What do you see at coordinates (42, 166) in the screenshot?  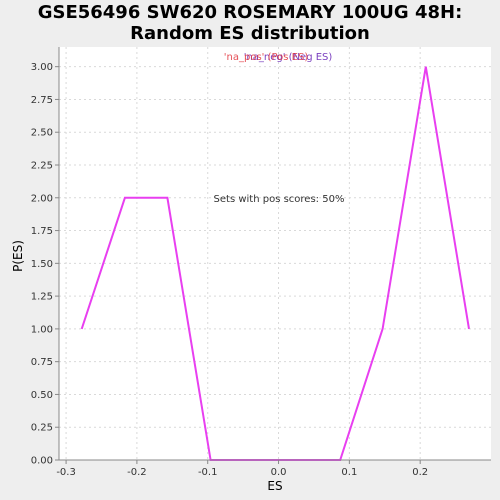 I see `y-tick-label: 2.25` at bounding box center [42, 166].